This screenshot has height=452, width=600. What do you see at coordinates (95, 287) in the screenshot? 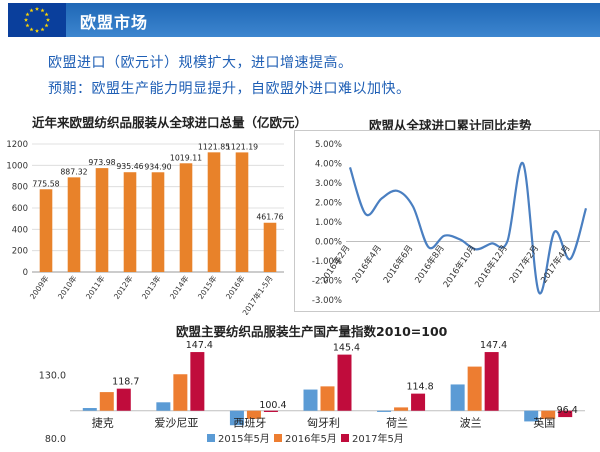
I see `x-tick-label: 2011年` at bounding box center [95, 287].